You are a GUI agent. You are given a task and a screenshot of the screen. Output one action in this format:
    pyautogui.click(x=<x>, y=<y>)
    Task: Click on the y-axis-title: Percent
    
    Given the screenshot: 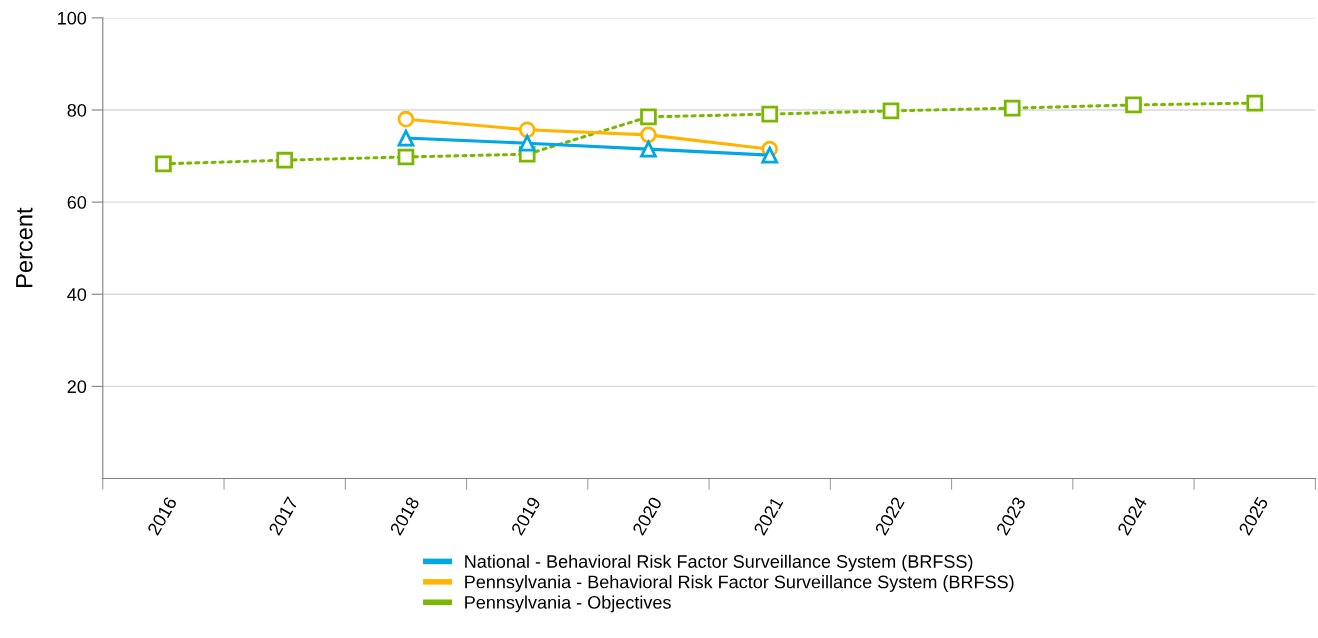 What is the action you would take?
    pyautogui.click(x=24, y=247)
    